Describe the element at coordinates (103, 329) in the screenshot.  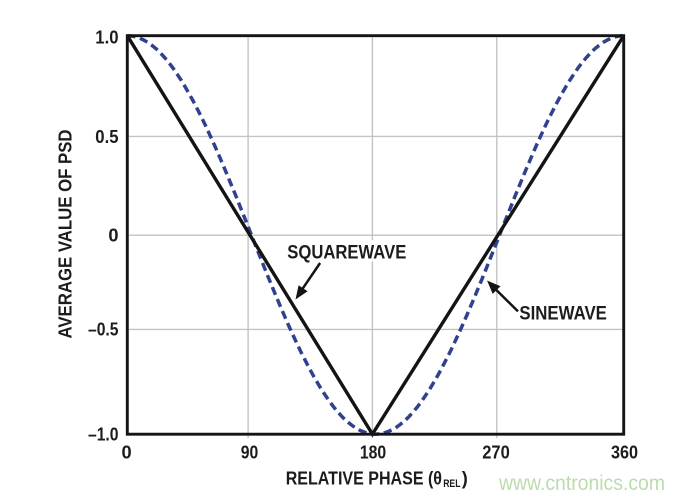
I see `svg-text: –0.5` at that location.